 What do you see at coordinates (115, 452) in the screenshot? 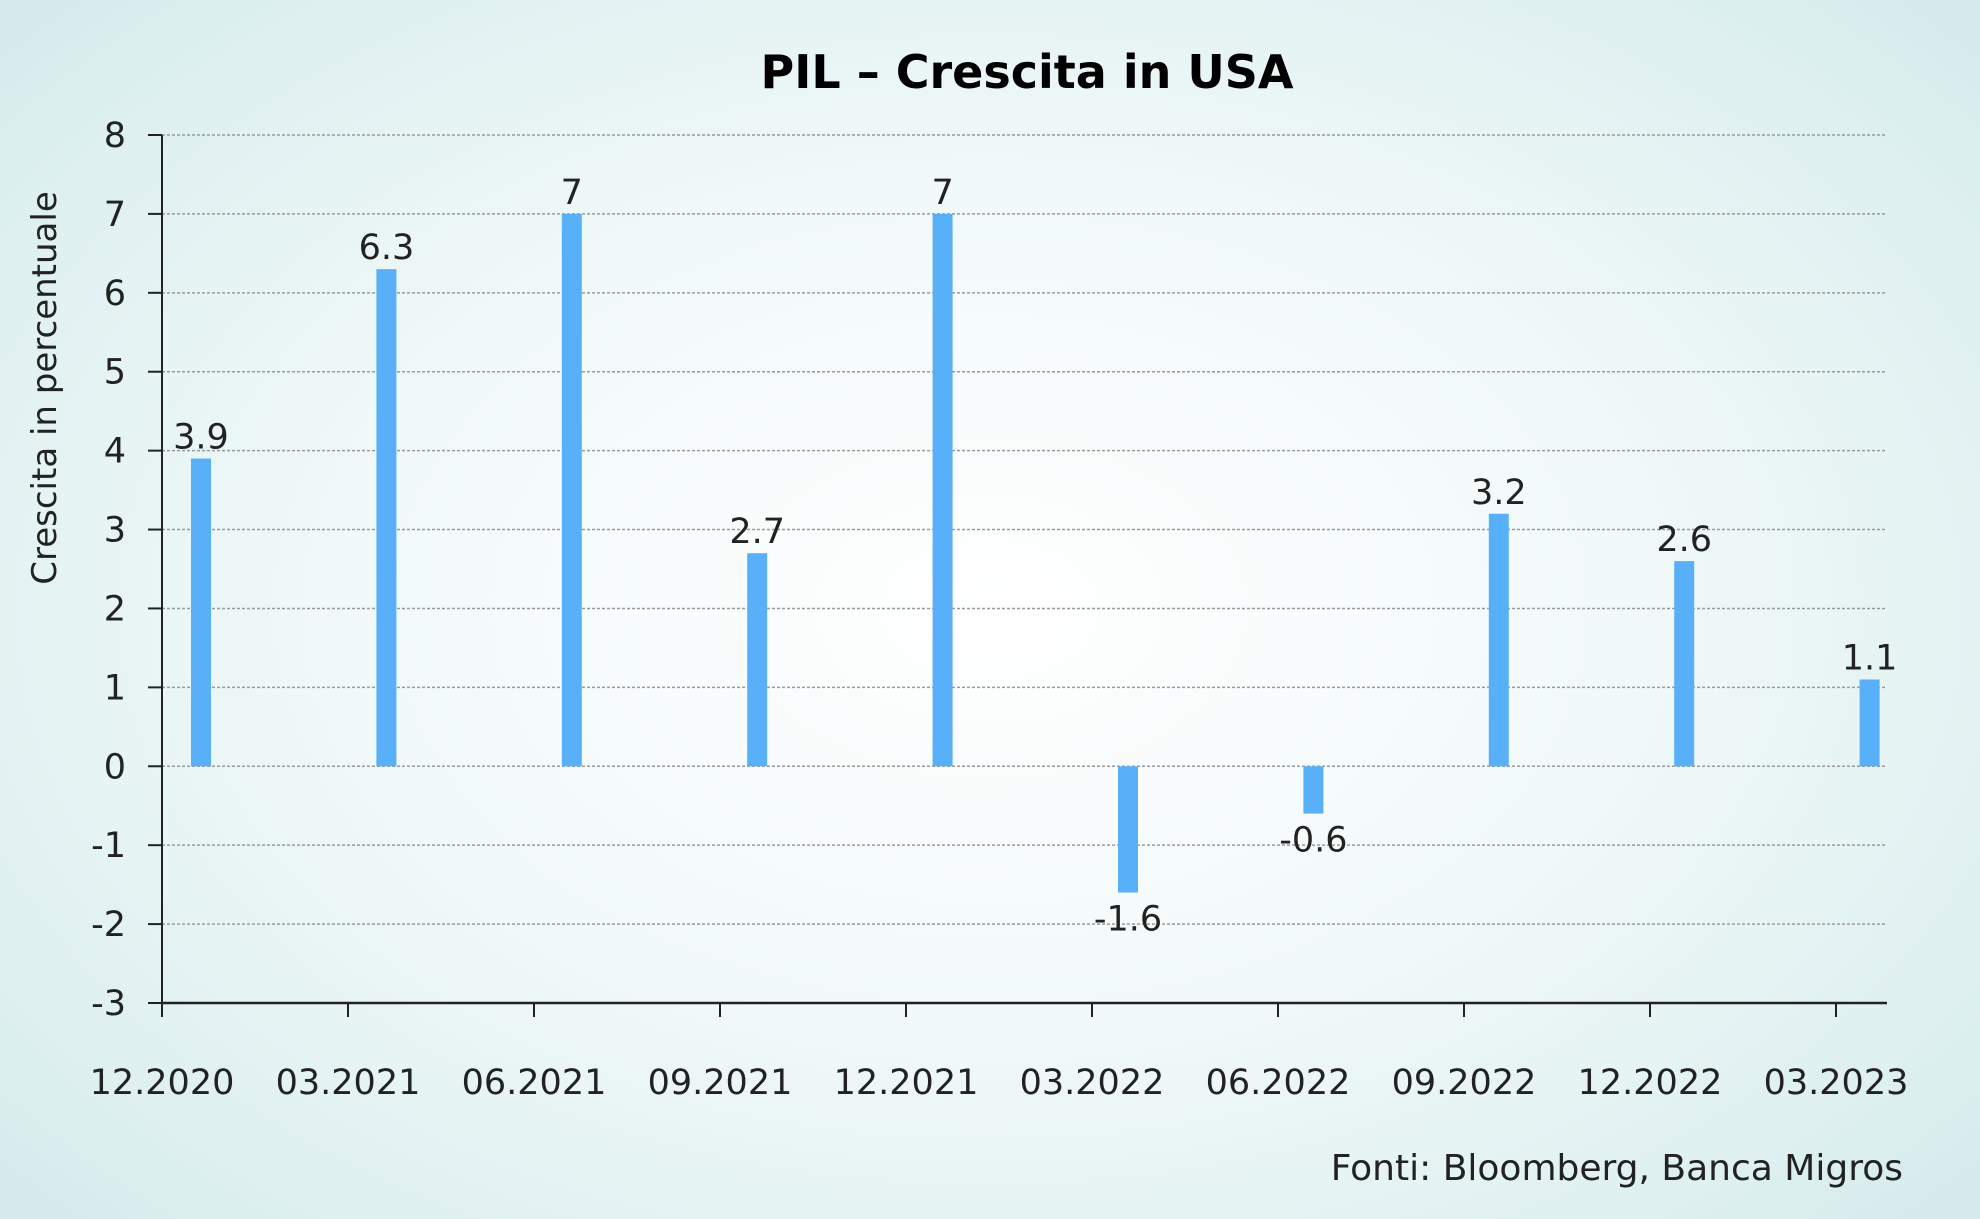
I see `y-tick-label: 4` at bounding box center [115, 452].